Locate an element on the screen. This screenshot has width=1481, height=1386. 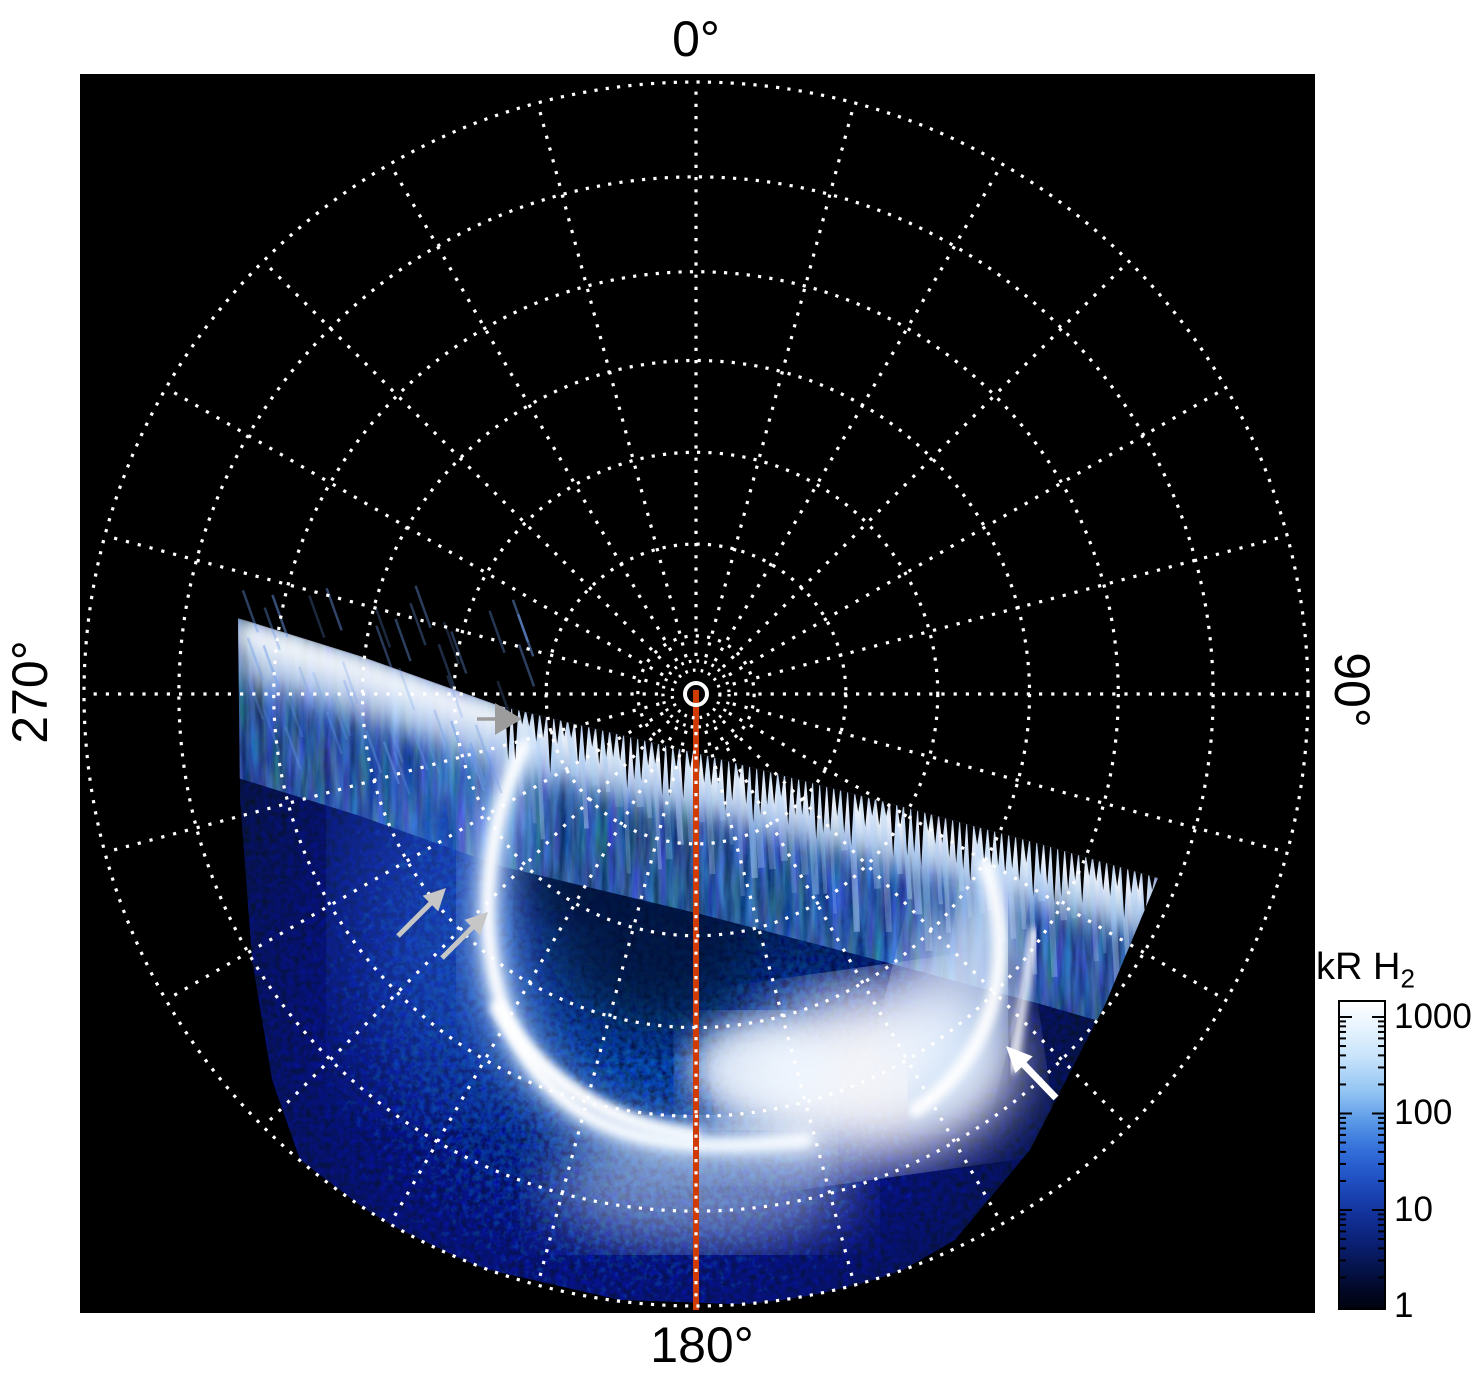
pole-ring is located at coordinates (696, 694).